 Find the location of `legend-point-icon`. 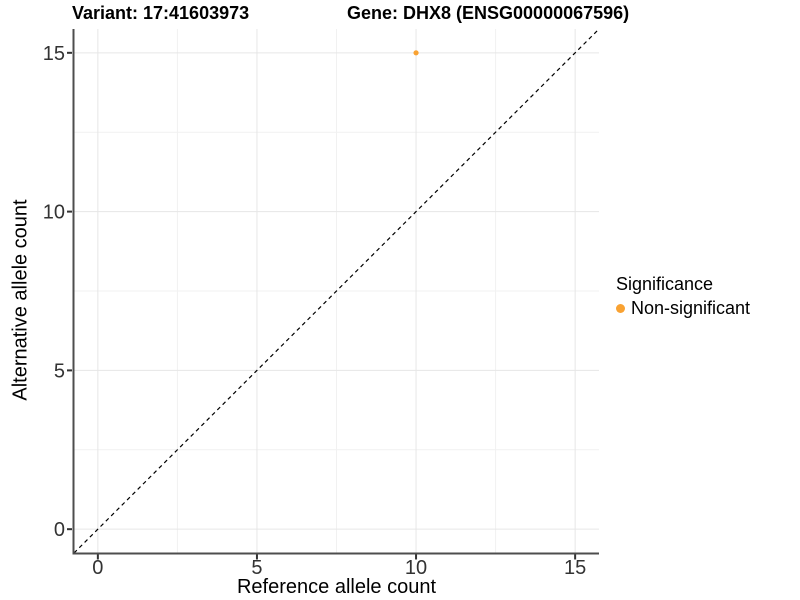

legend-point-icon is located at coordinates (620, 308).